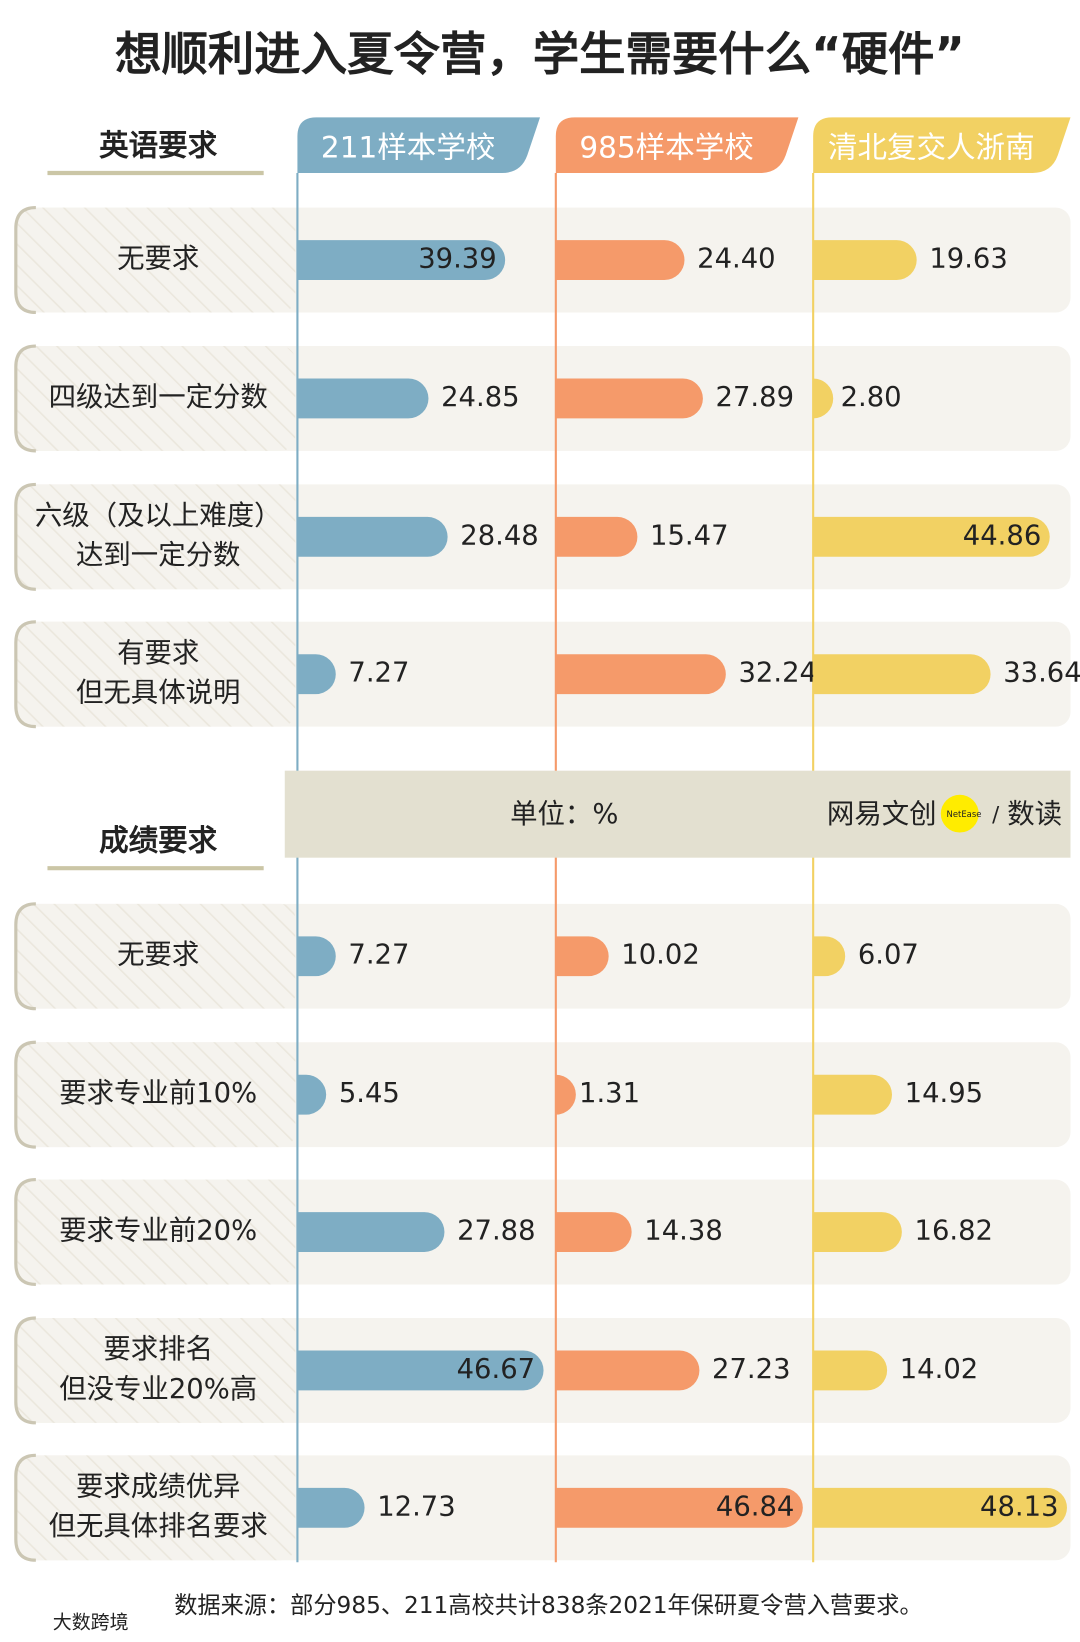  I want to click on value-label: 33.64, so click(1041, 673).